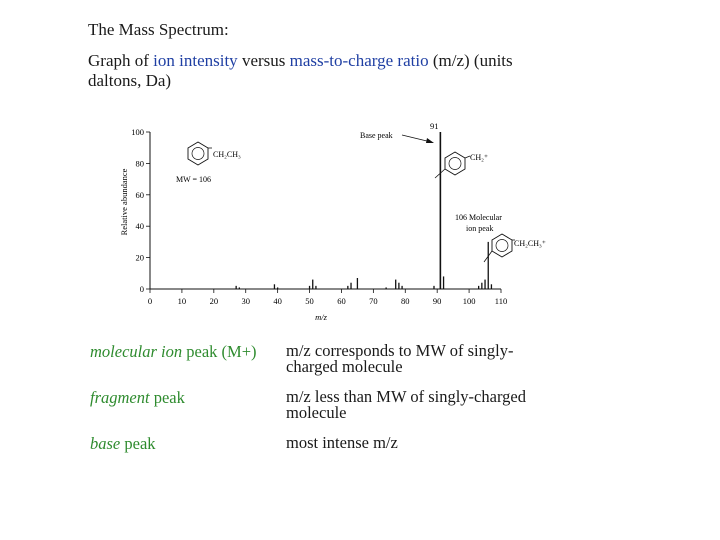 This screenshot has width=720, height=540. I want to click on subtitle-text-2: versus, so click(263, 60).